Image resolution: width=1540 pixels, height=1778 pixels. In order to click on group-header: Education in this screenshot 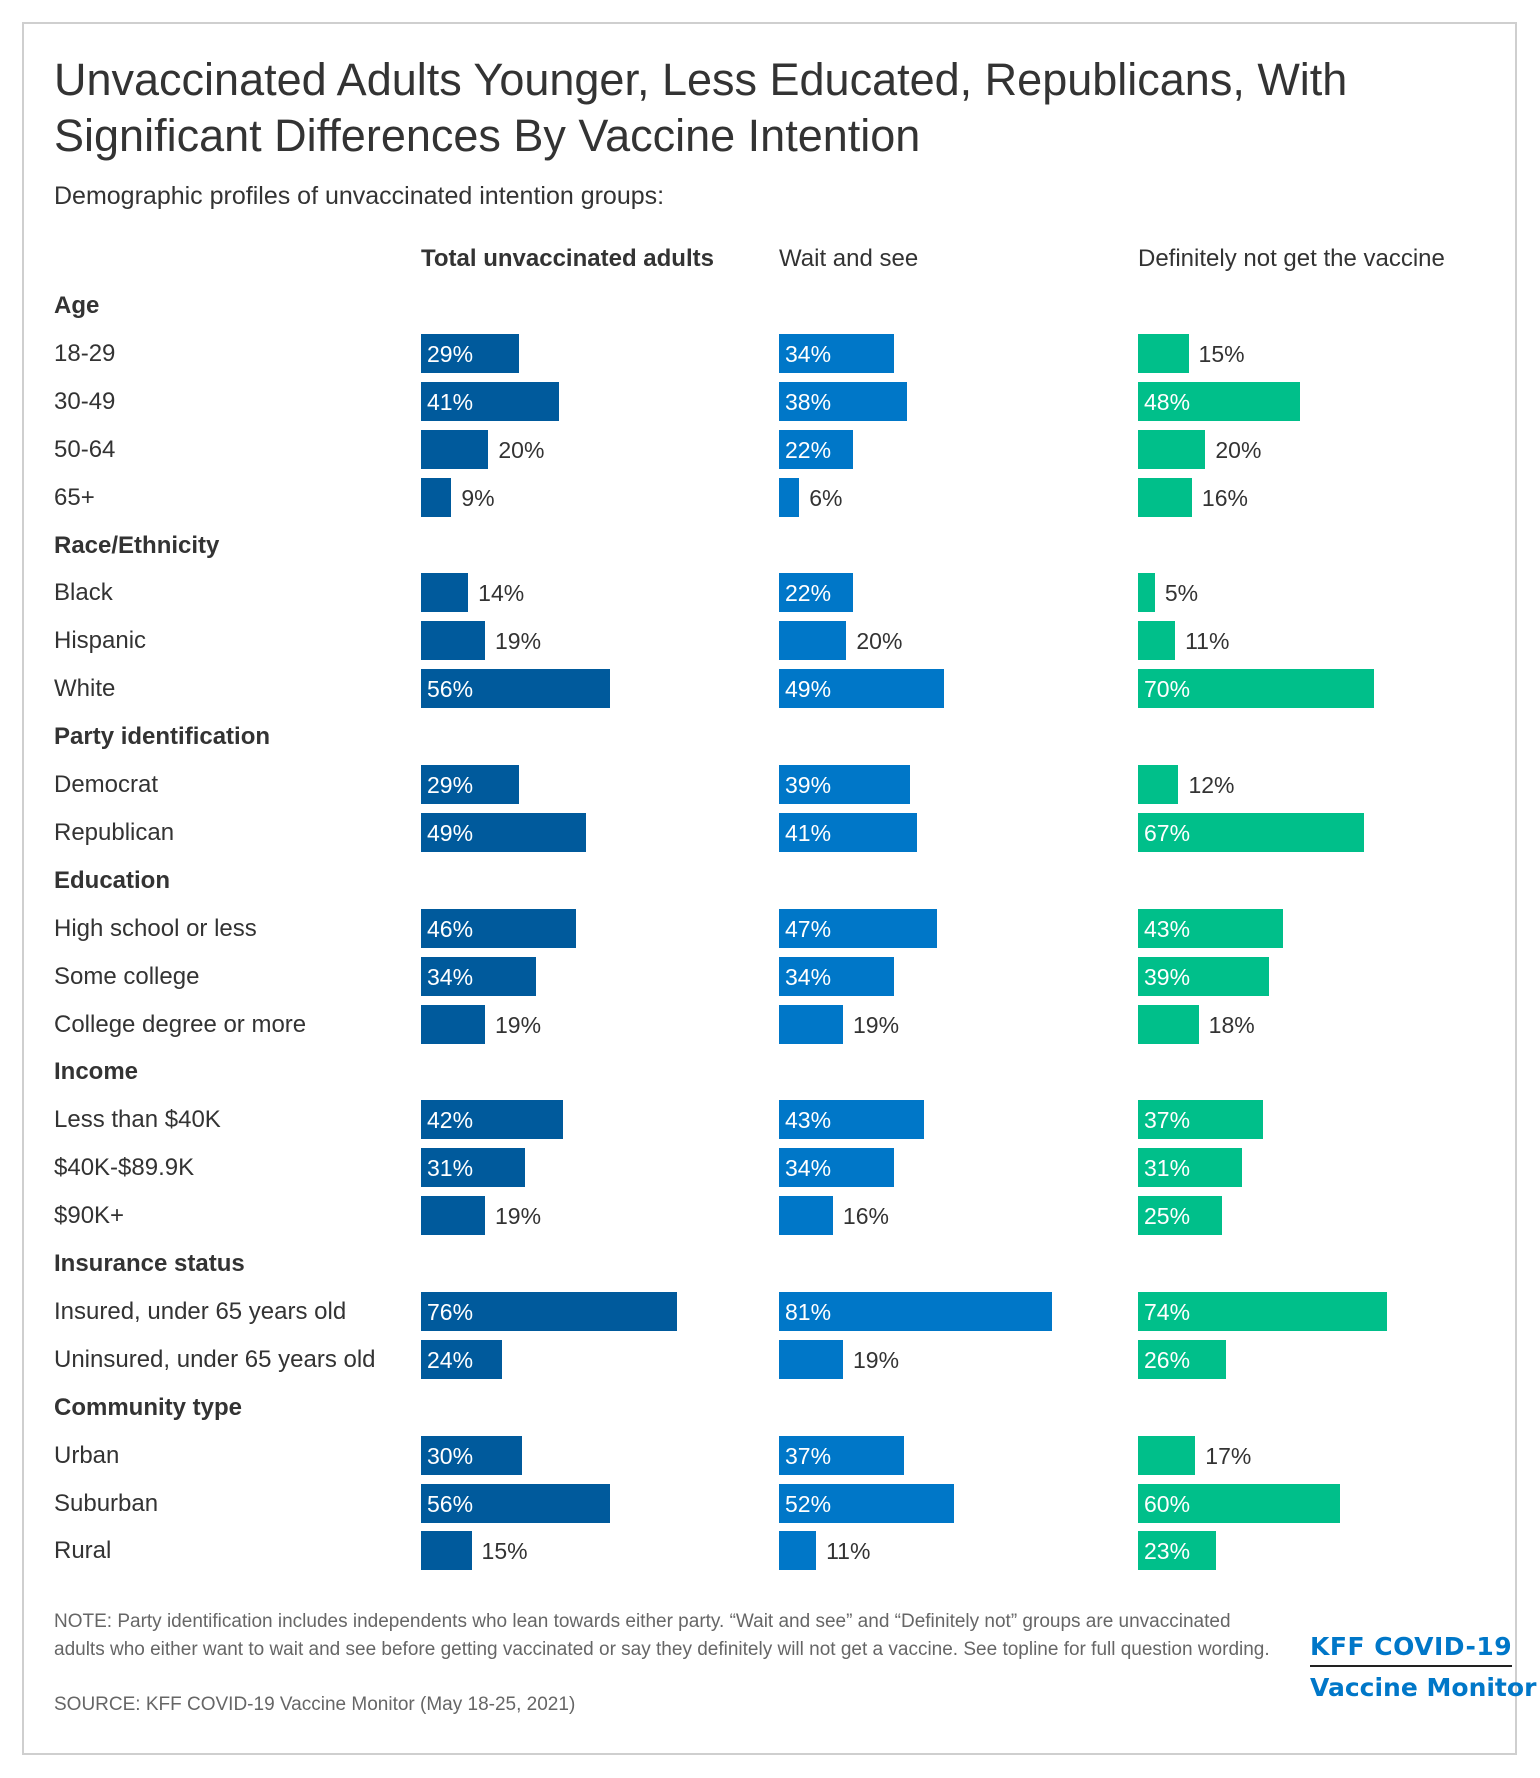, I will do `click(770, 881)`.